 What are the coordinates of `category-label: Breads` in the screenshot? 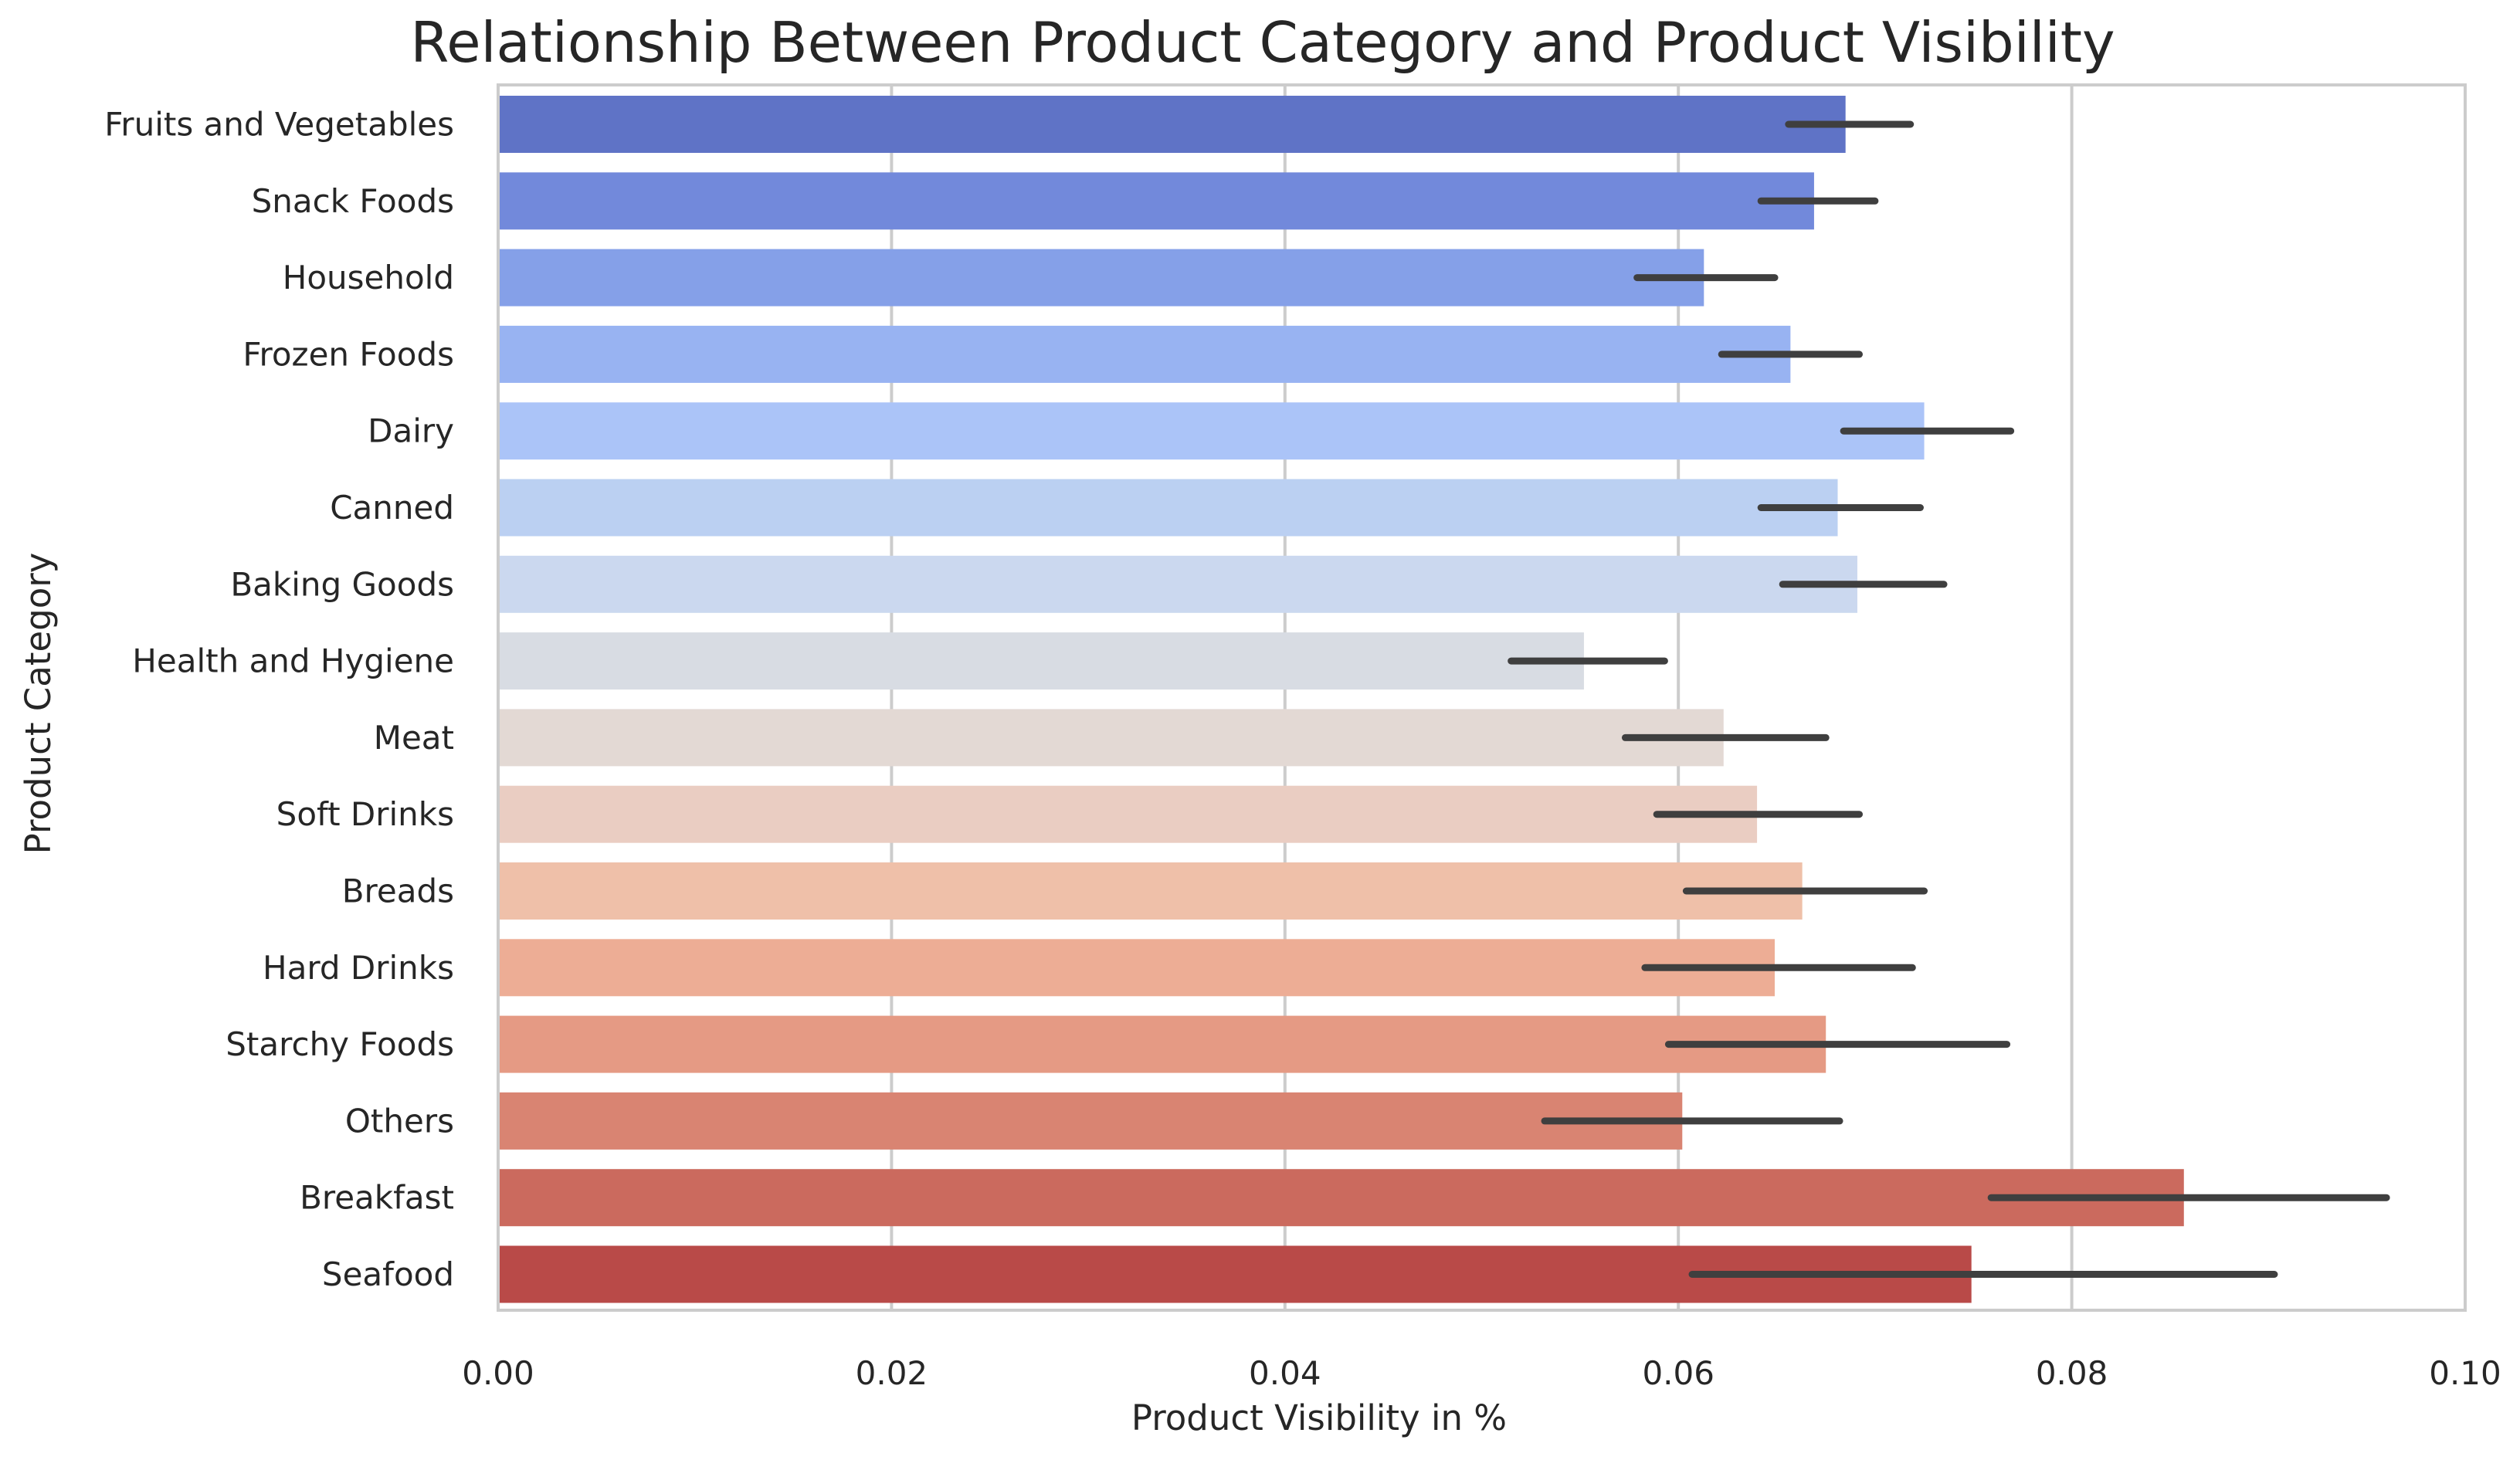 It's located at (398, 891).